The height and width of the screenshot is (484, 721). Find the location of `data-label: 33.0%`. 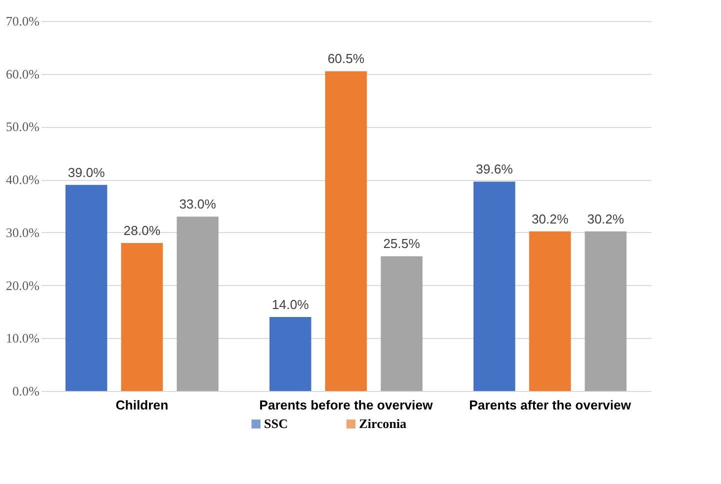

data-label: 33.0% is located at coordinates (197, 204).